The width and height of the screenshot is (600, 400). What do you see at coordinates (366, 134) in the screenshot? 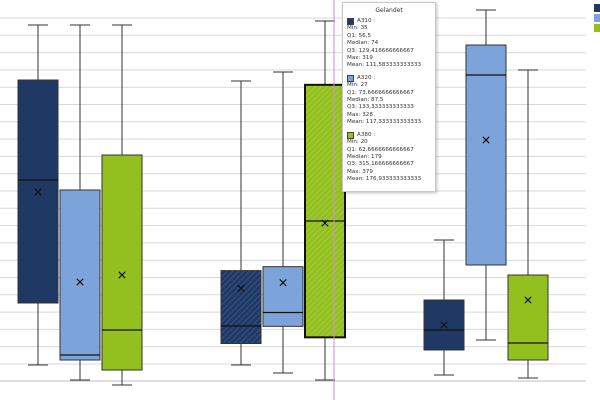
I see `tooltip-series-name: A380 :` at bounding box center [366, 134].